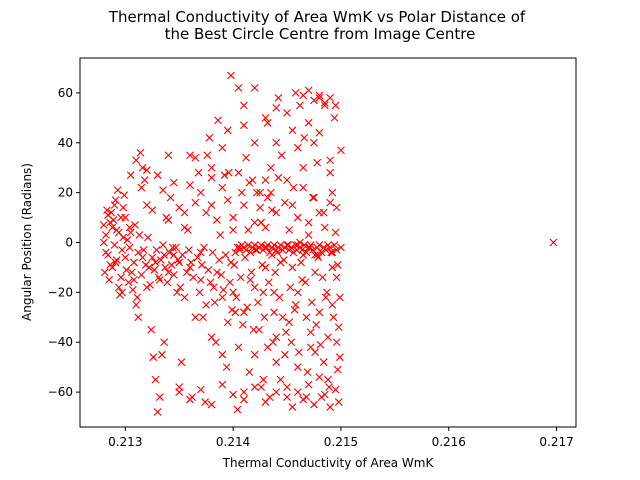  What do you see at coordinates (60, 342) in the screenshot?
I see `y-tick-label: −40` at bounding box center [60, 342].